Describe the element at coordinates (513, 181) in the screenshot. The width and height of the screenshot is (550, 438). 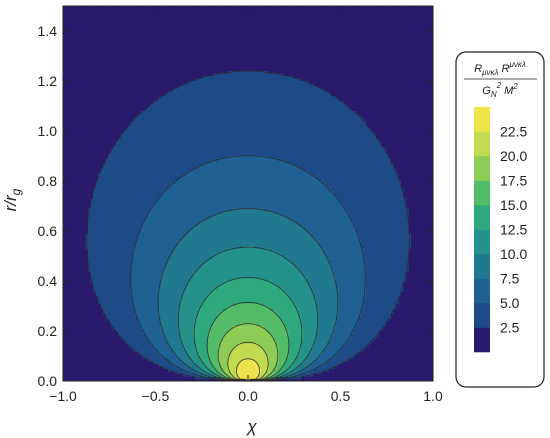
I see `legend-label: 17.5` at that location.